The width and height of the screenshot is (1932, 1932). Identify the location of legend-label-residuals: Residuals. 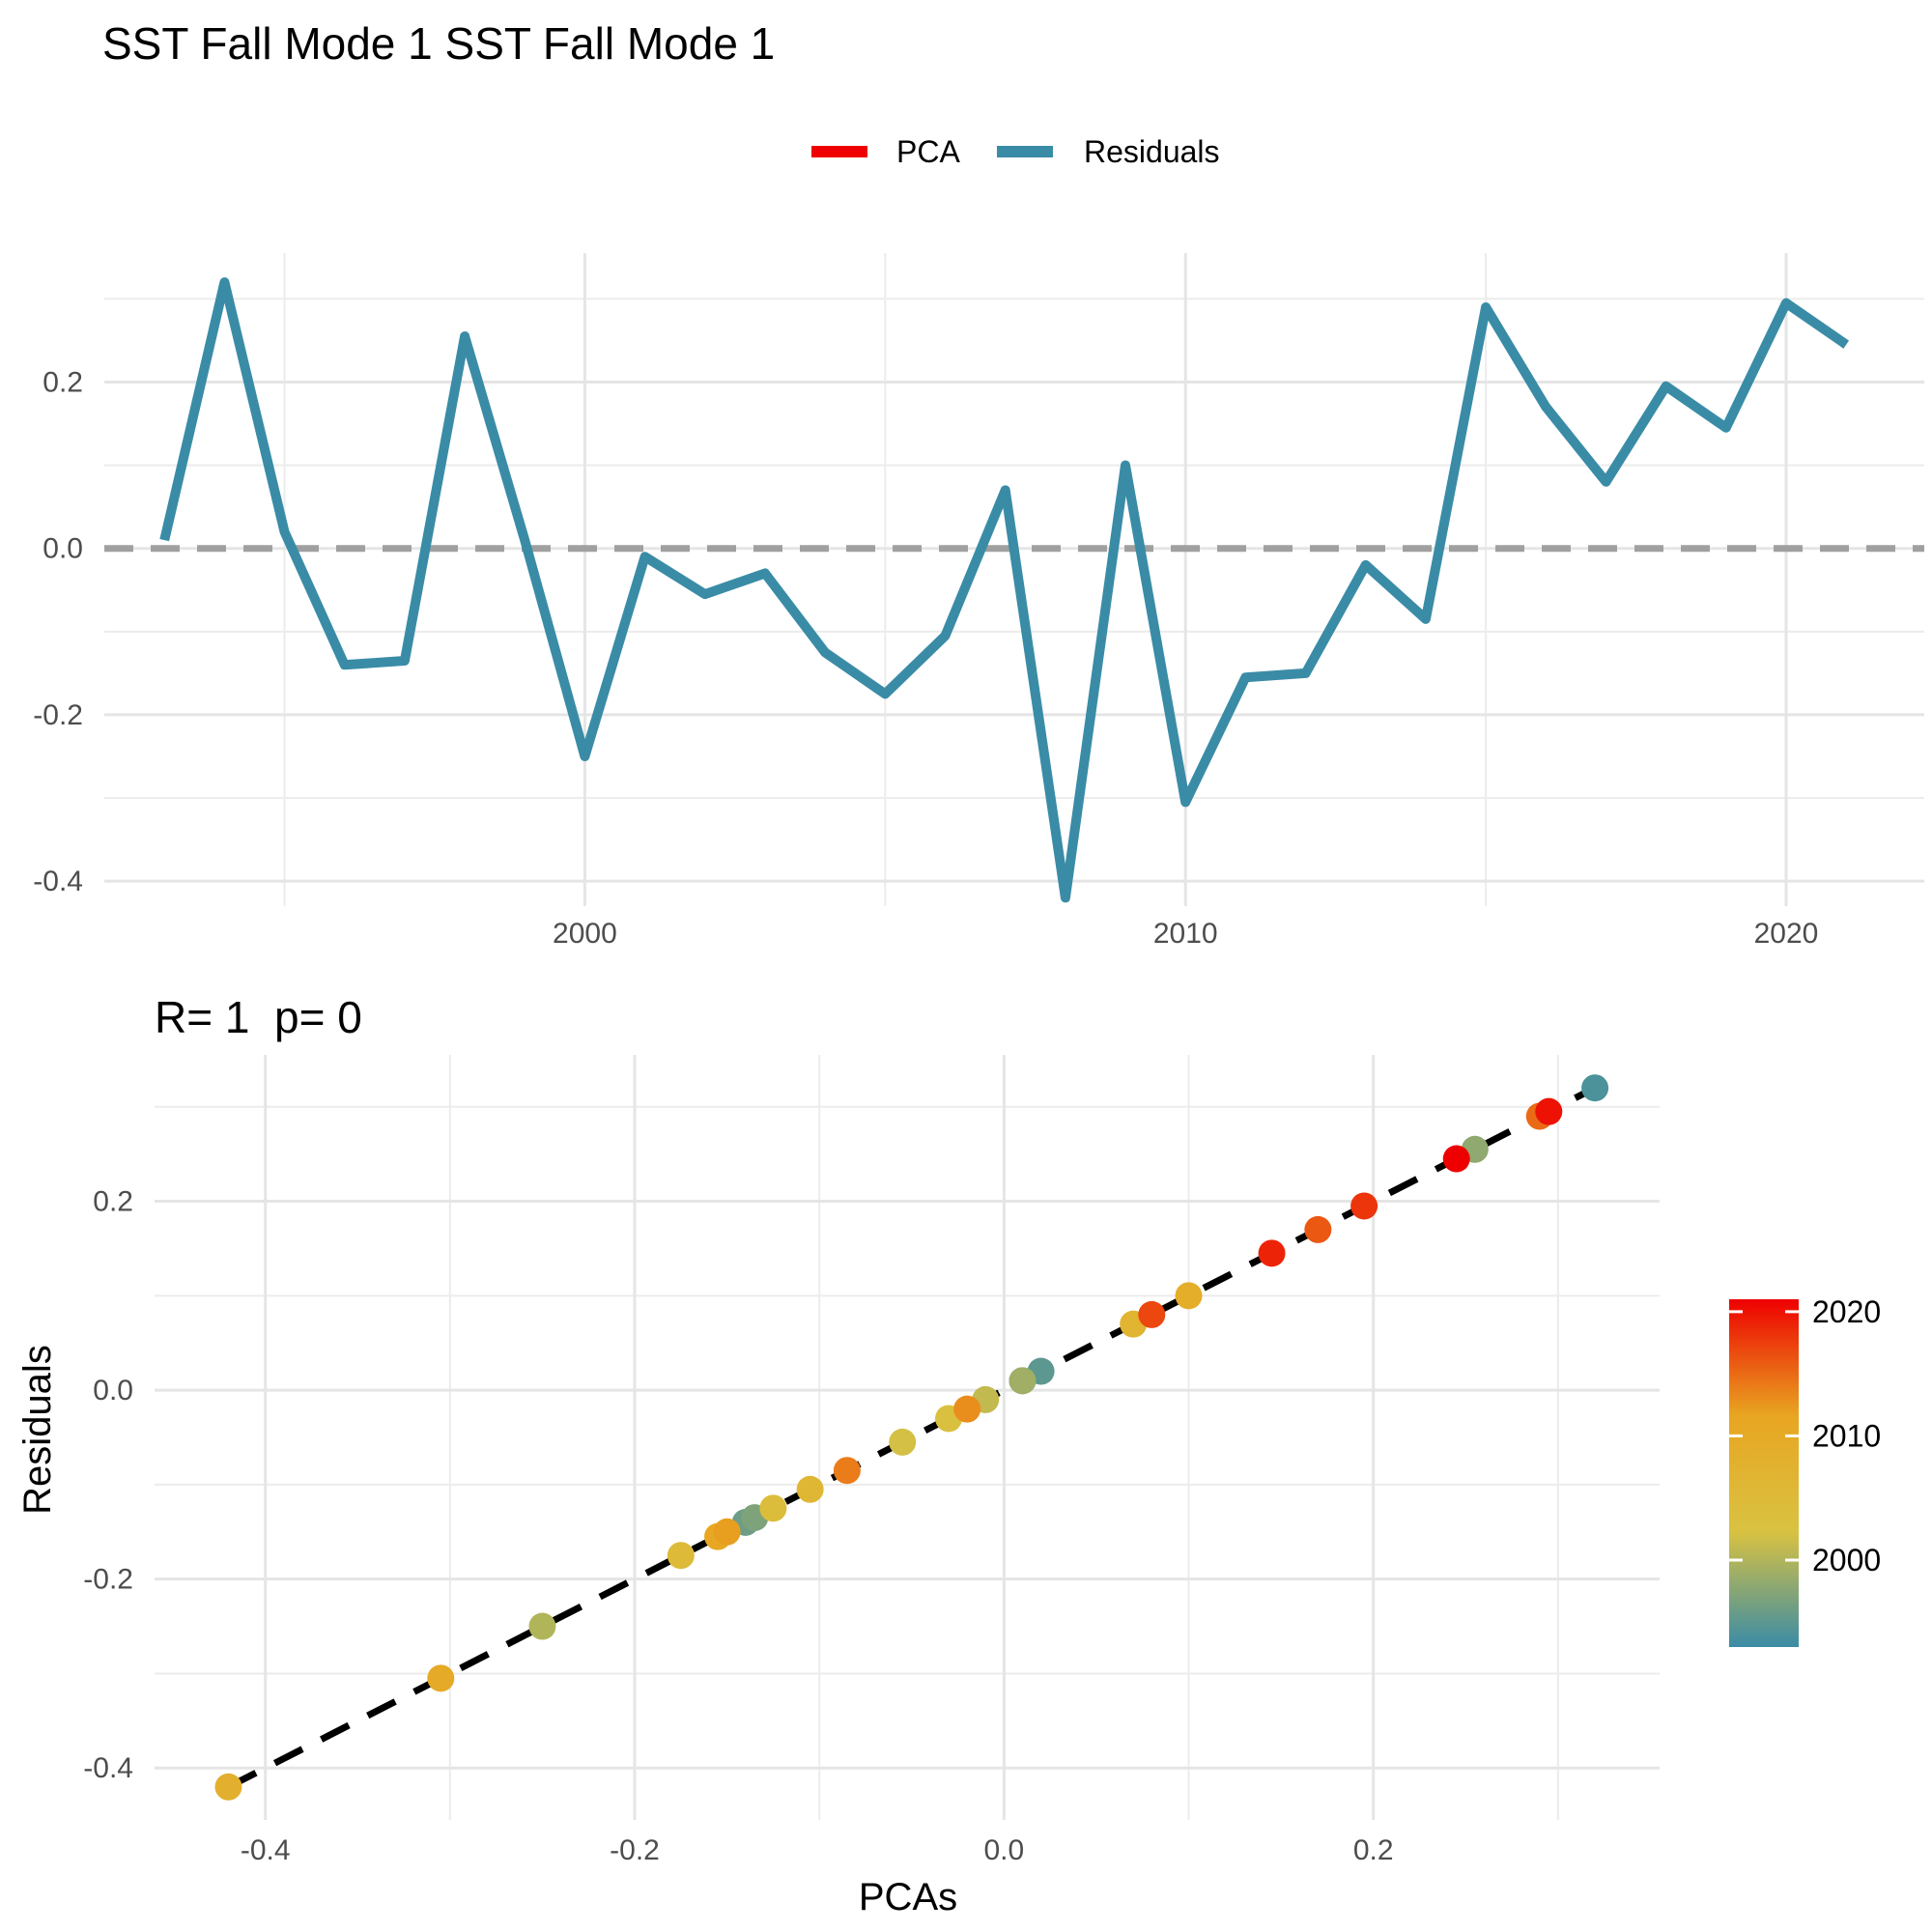
(1152, 151).